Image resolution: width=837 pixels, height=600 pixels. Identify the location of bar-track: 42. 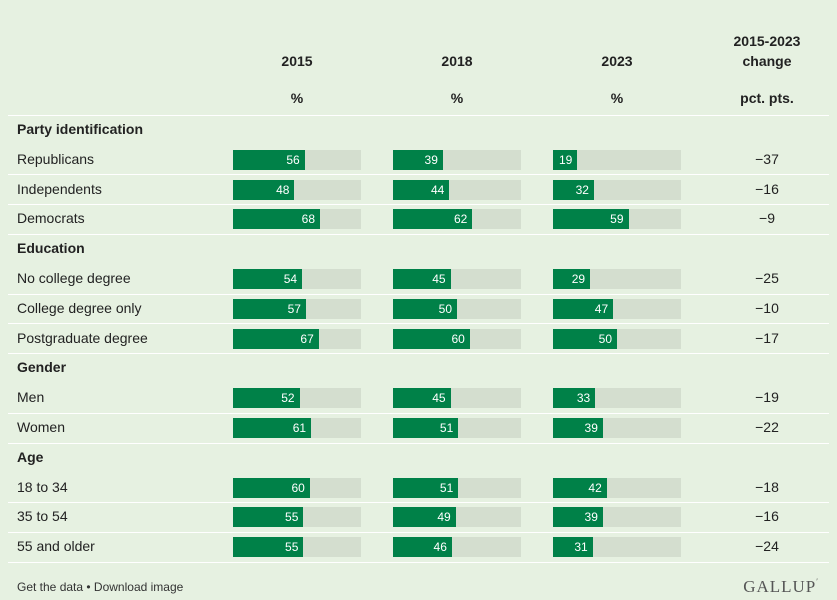
(617, 487).